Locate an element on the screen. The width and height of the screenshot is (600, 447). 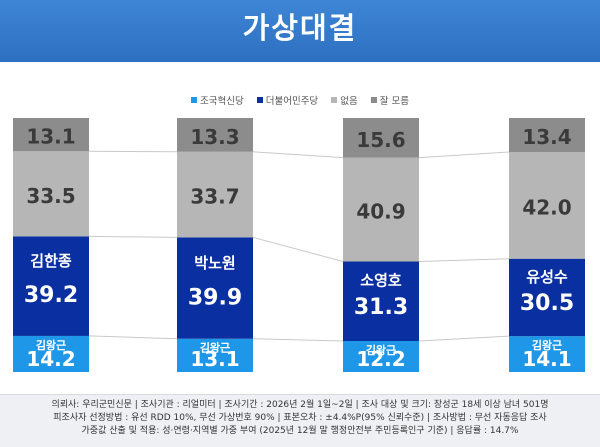
value-label: 13.4 is located at coordinates (546, 137).